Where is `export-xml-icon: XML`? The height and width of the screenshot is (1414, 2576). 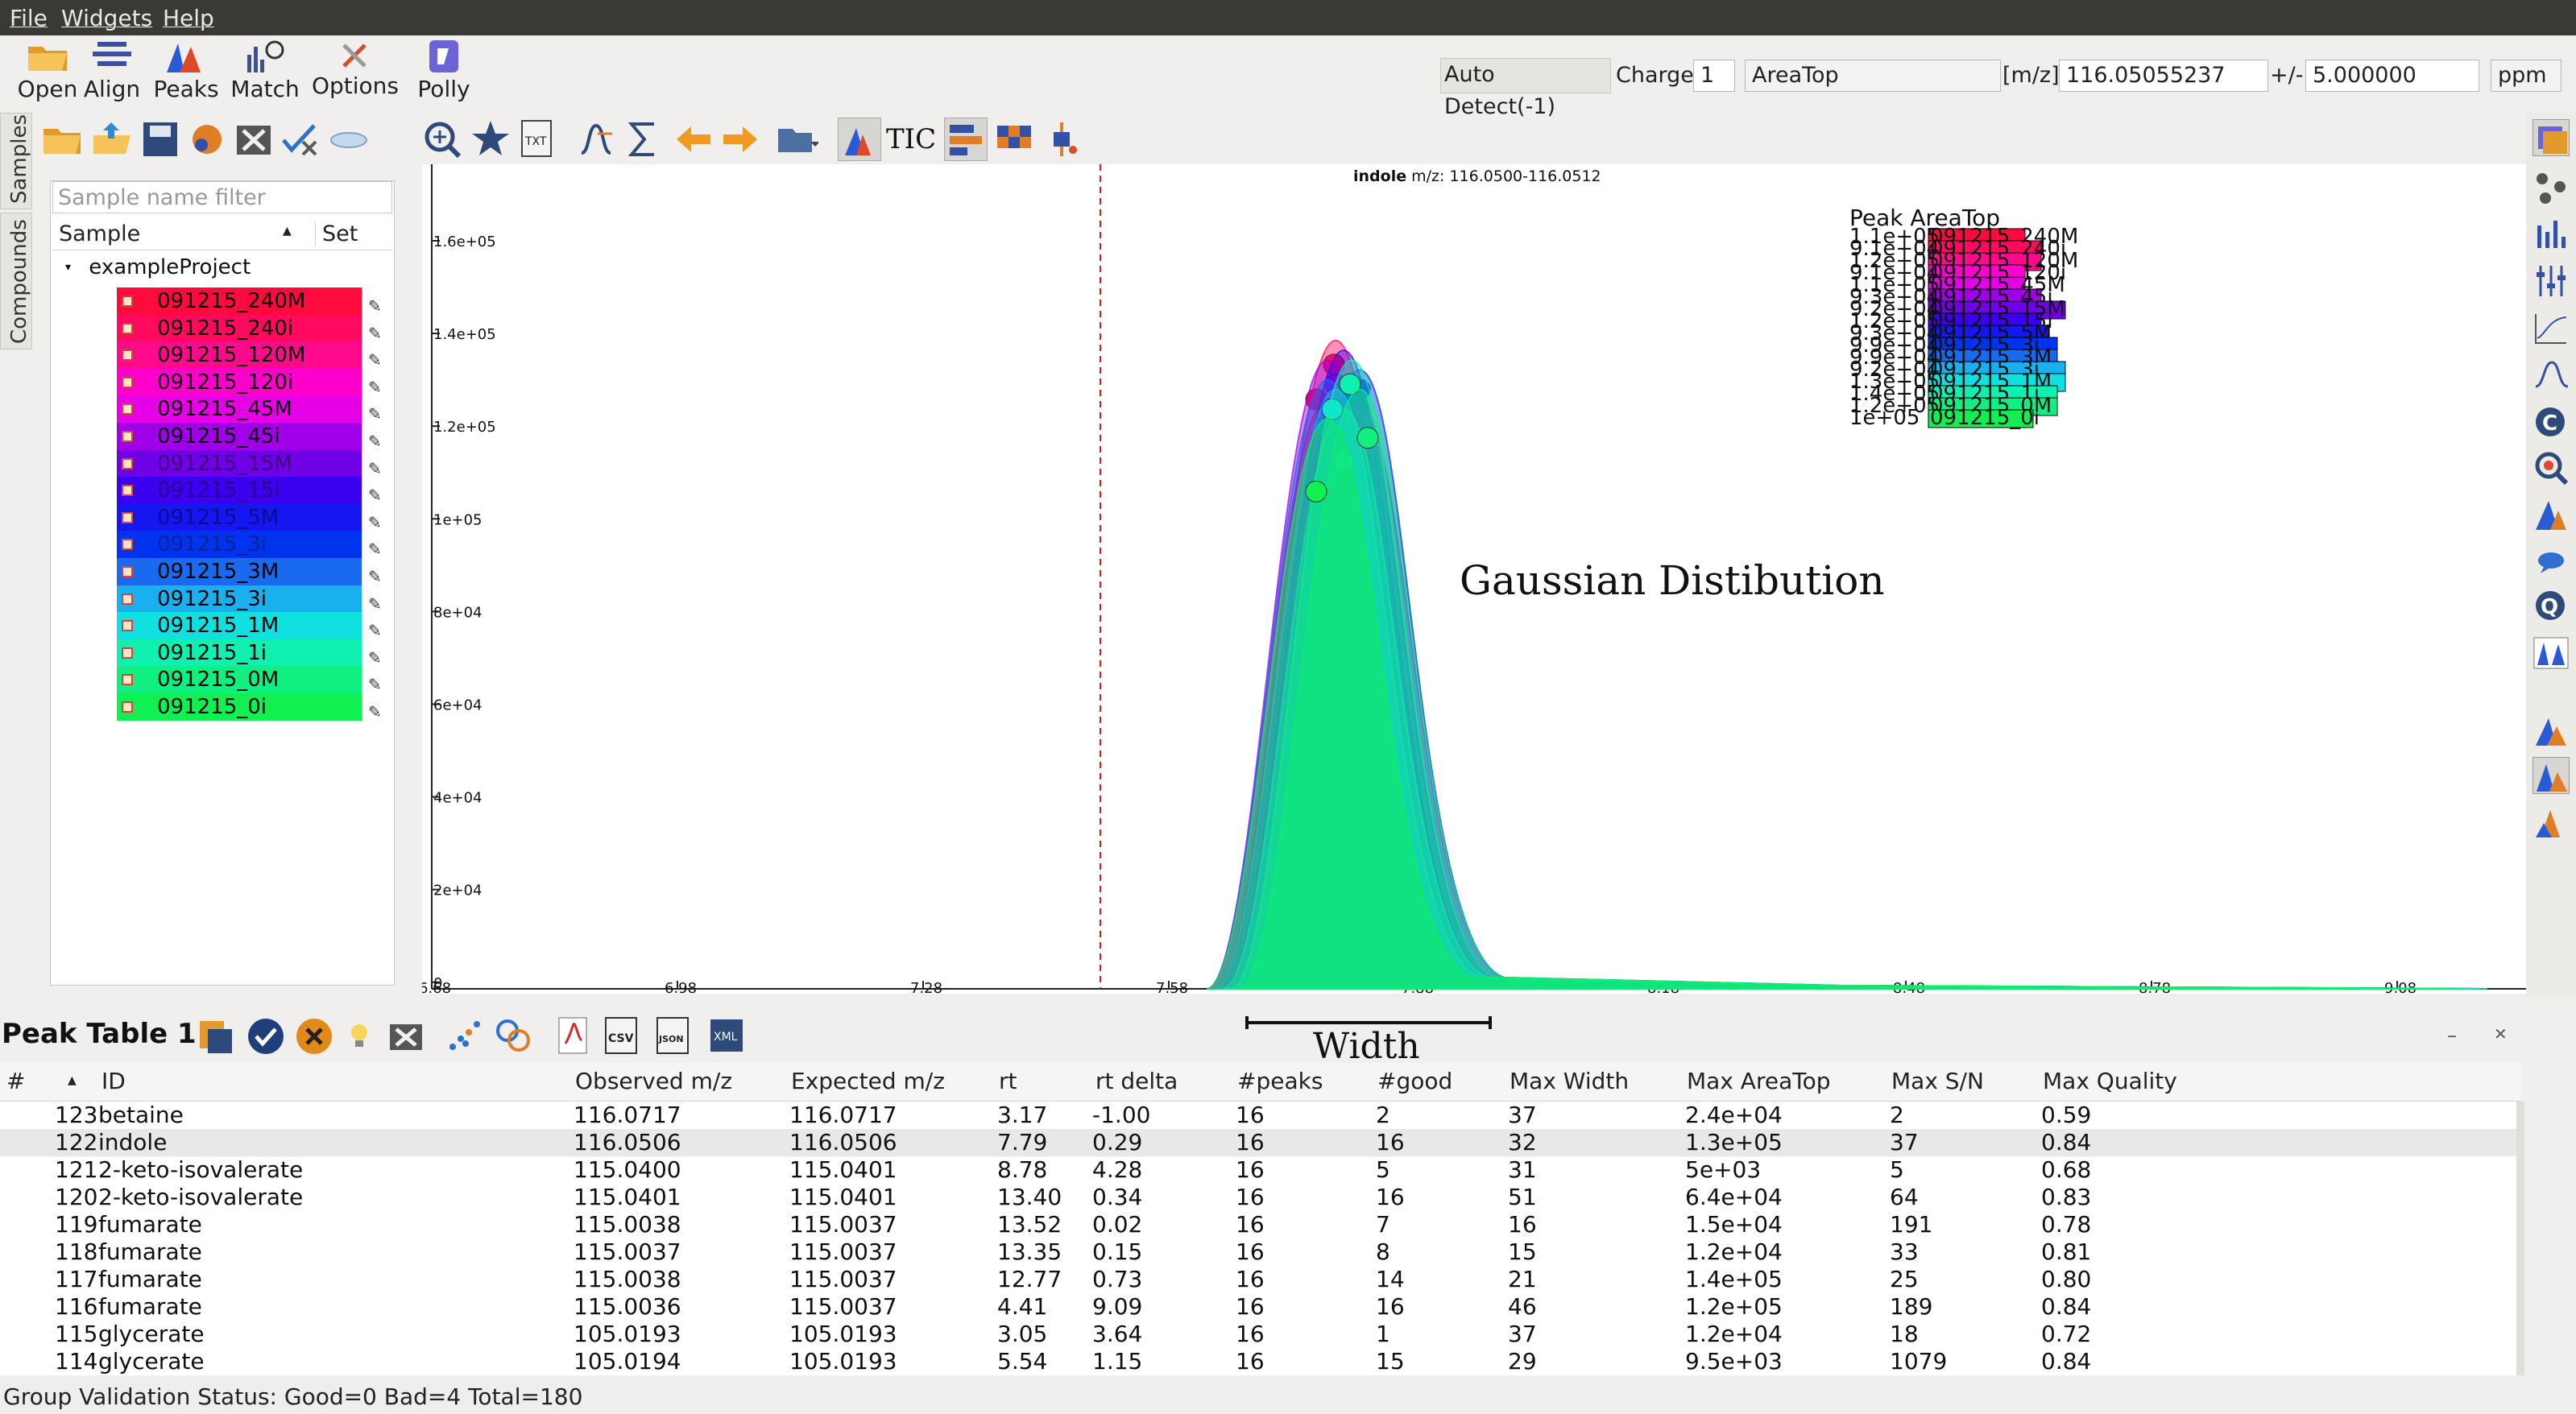 export-xml-icon: XML is located at coordinates (727, 1036).